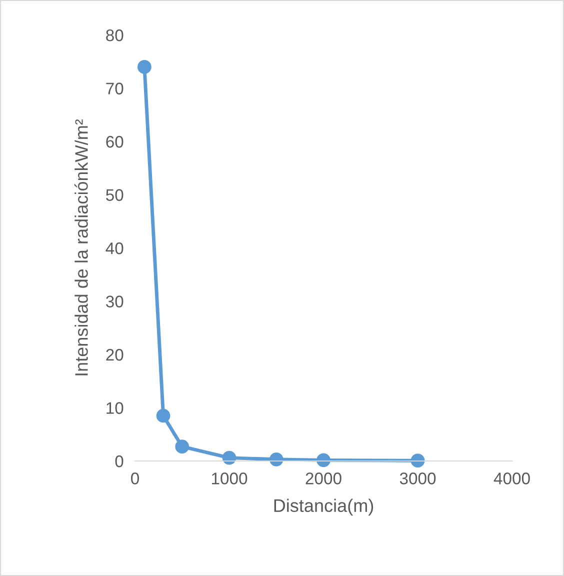 This screenshot has width=564, height=576. I want to click on y-tick-label: 10, so click(115, 408).